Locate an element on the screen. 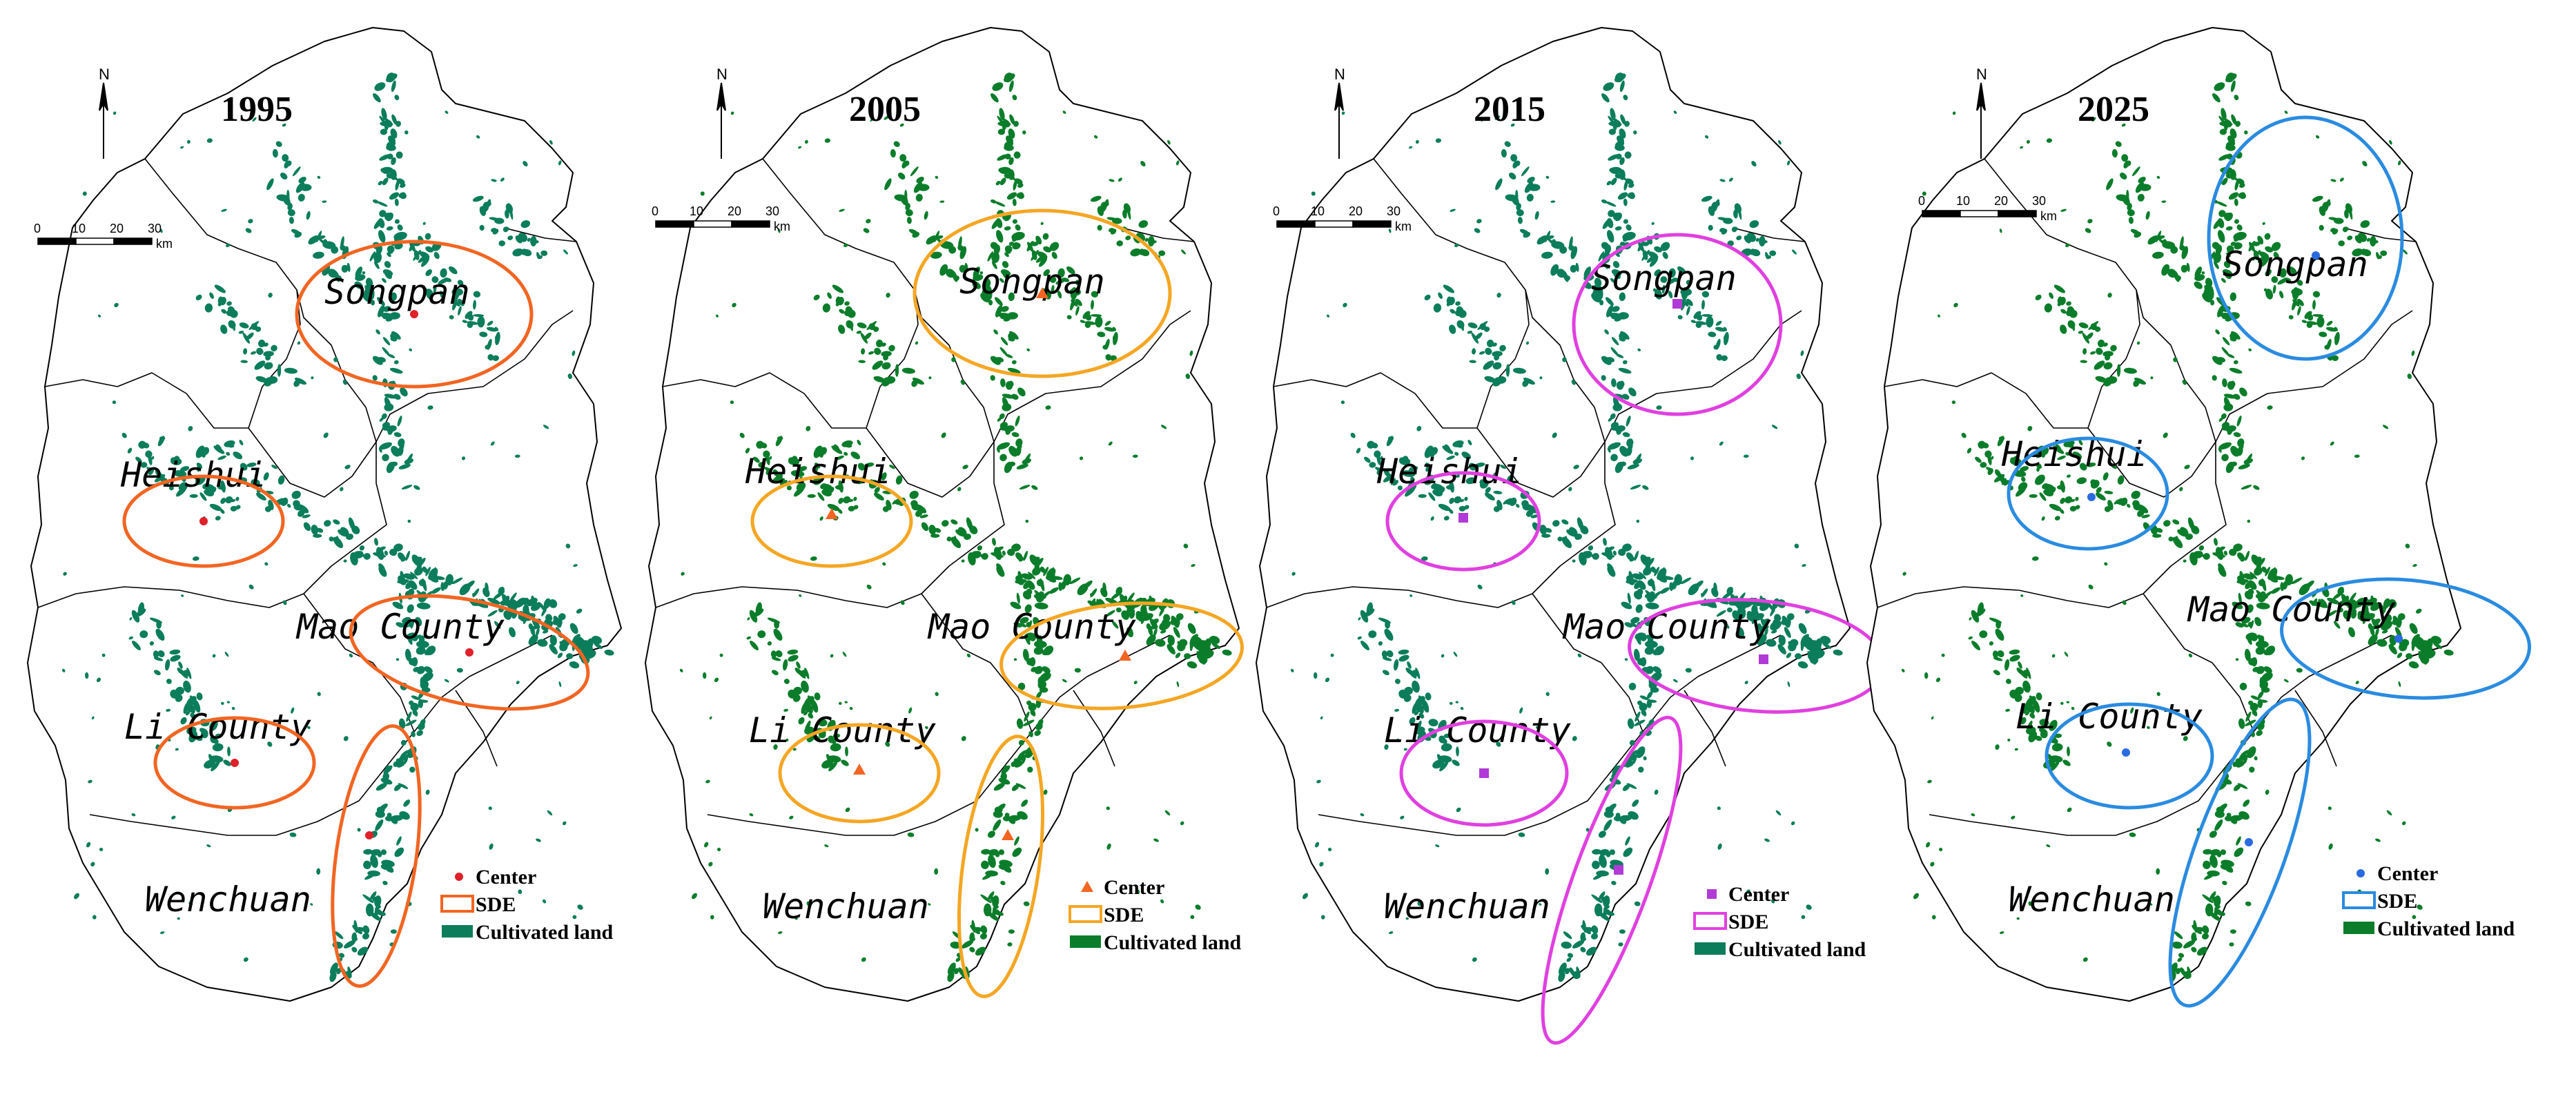 This screenshot has height=1117, width=2576. legend-center-symbol is located at coordinates (1712, 894).